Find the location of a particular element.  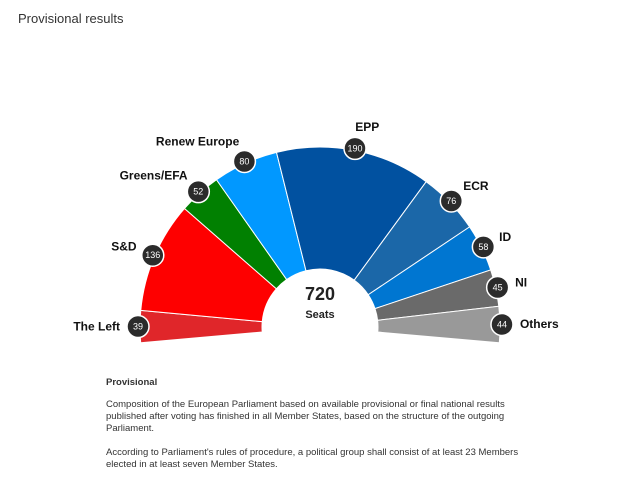

seat-count-ni: 45 is located at coordinates (498, 287).